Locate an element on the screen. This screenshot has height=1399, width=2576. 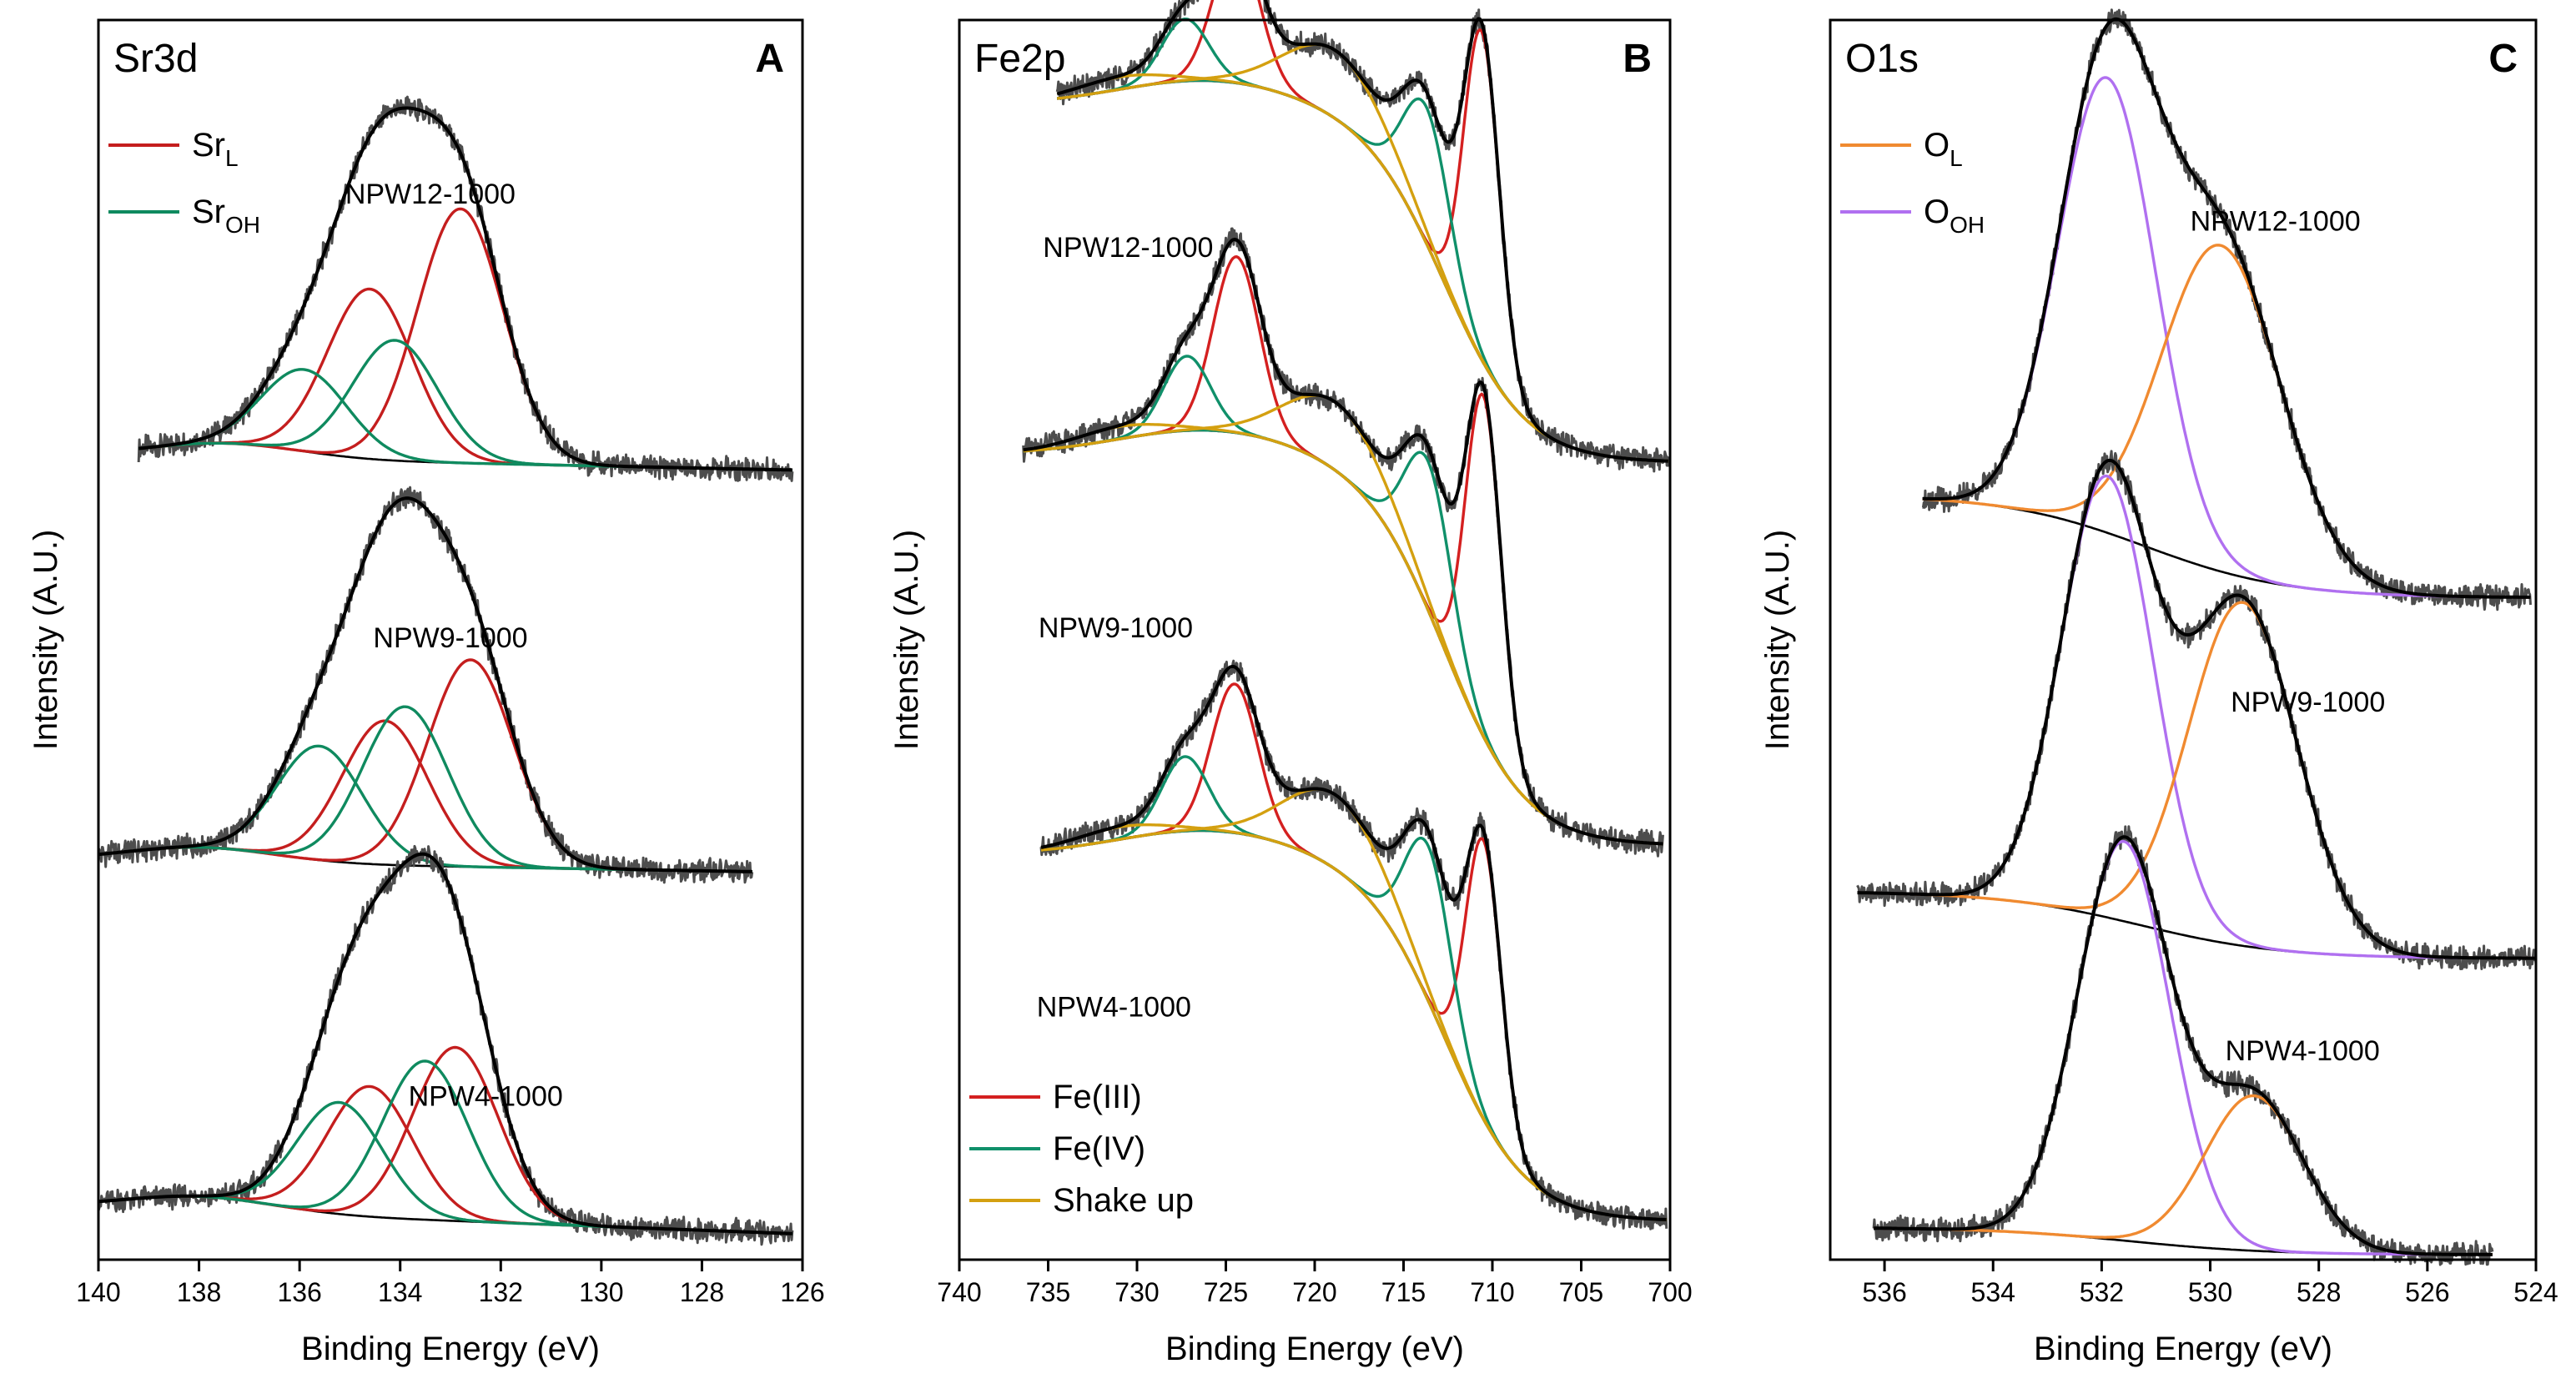
x-tick-label: 534 is located at coordinates (1993, 1292).